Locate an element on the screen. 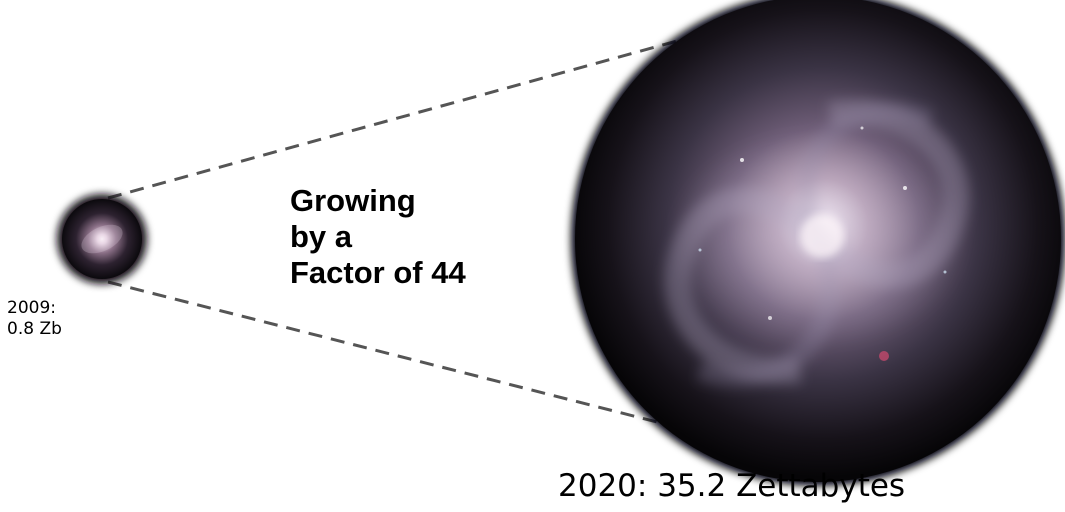 This screenshot has height=512, width=1065. small-galaxy-icon is located at coordinates (102, 239).